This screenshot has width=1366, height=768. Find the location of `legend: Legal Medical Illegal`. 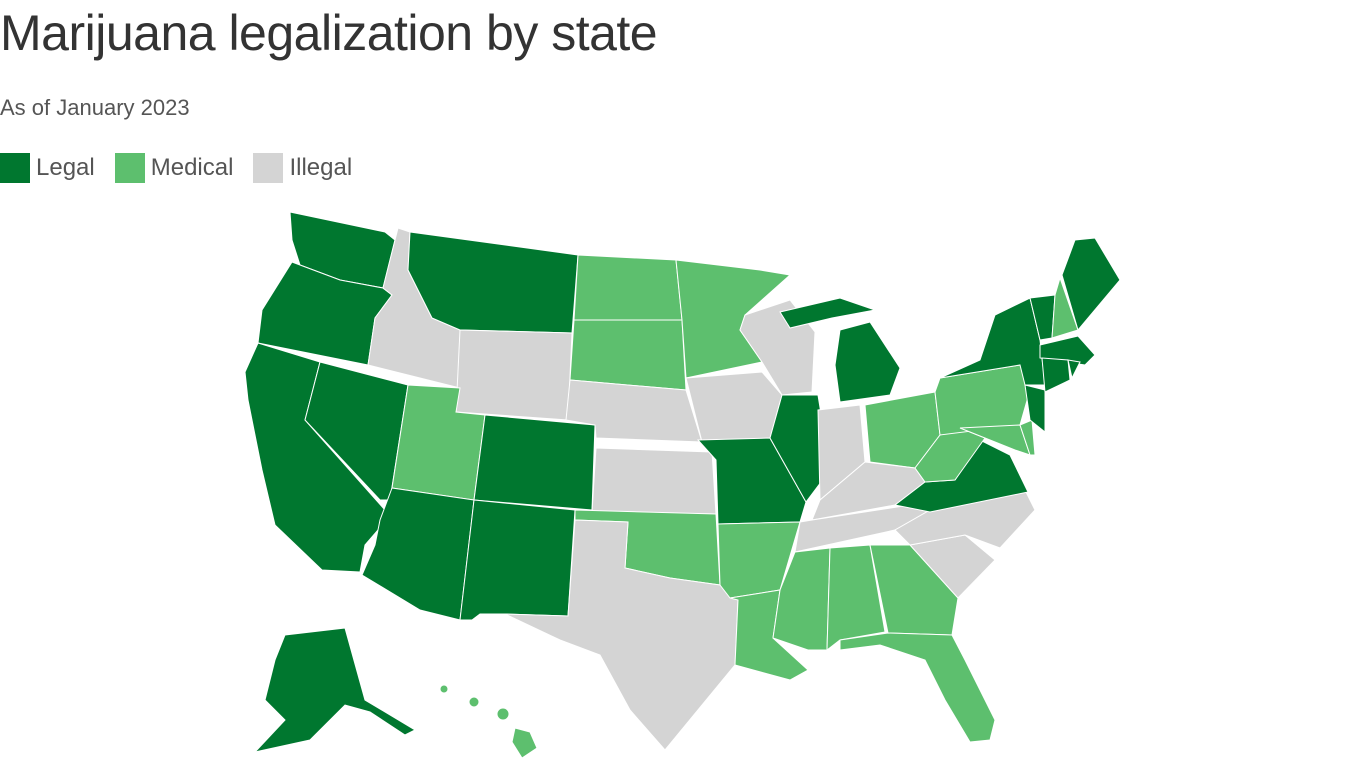

legend: Legal Medical Illegal is located at coordinates (176, 168).